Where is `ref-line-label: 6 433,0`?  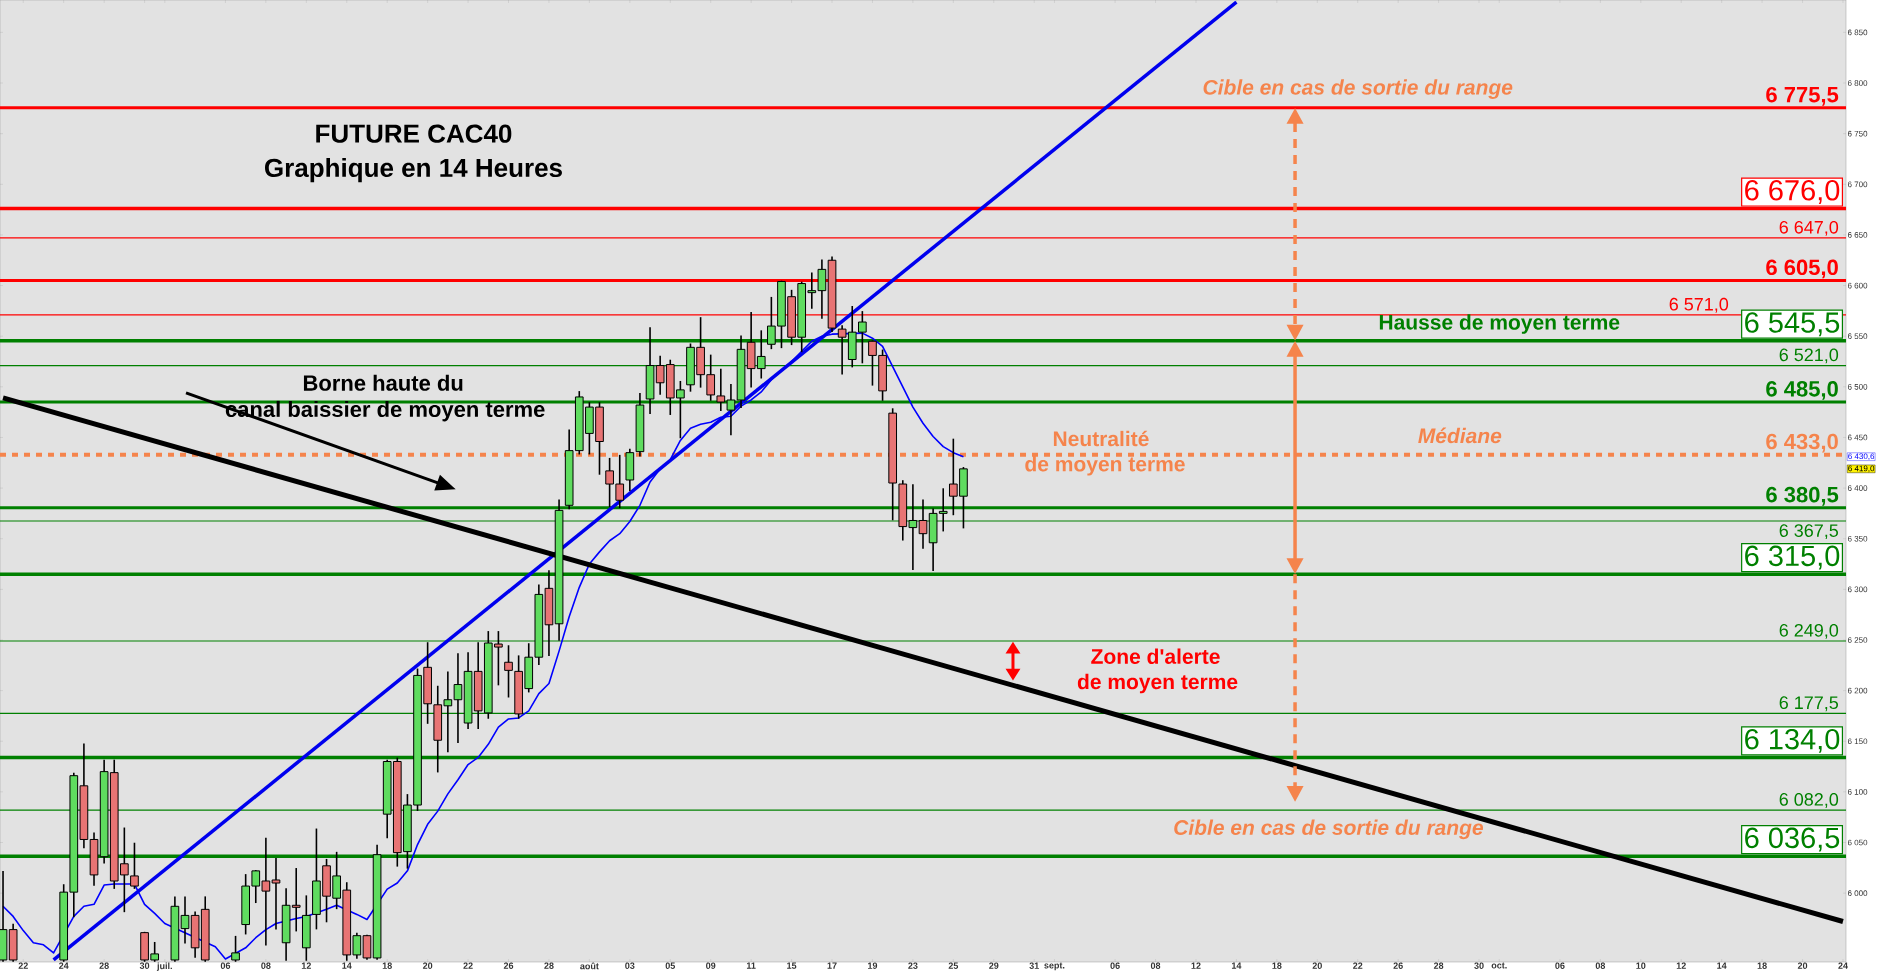 ref-line-label: 6 433,0 is located at coordinates (1802, 443).